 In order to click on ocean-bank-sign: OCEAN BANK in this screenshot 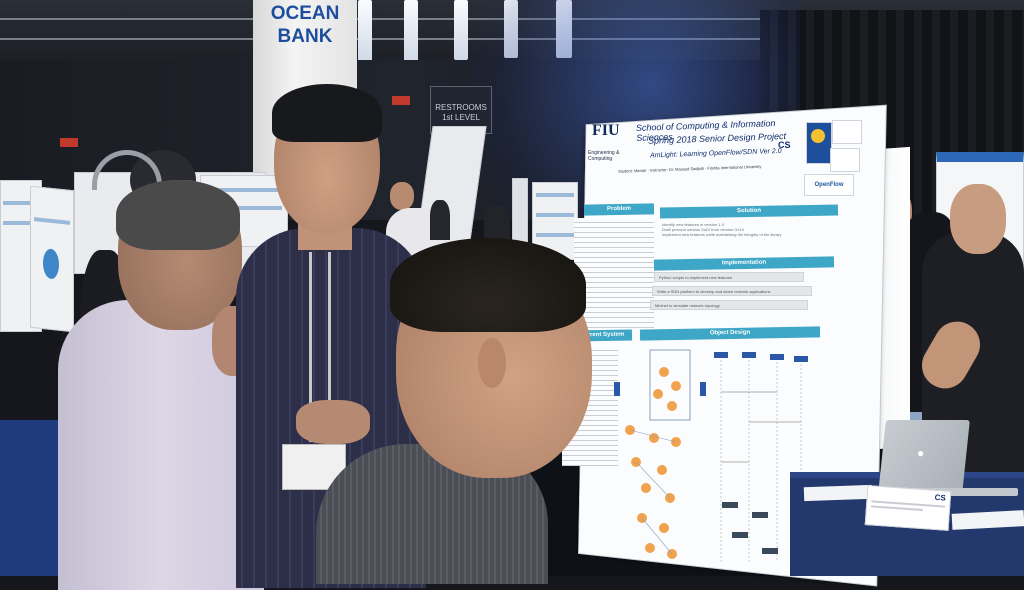, I will do `click(305, 25)`.